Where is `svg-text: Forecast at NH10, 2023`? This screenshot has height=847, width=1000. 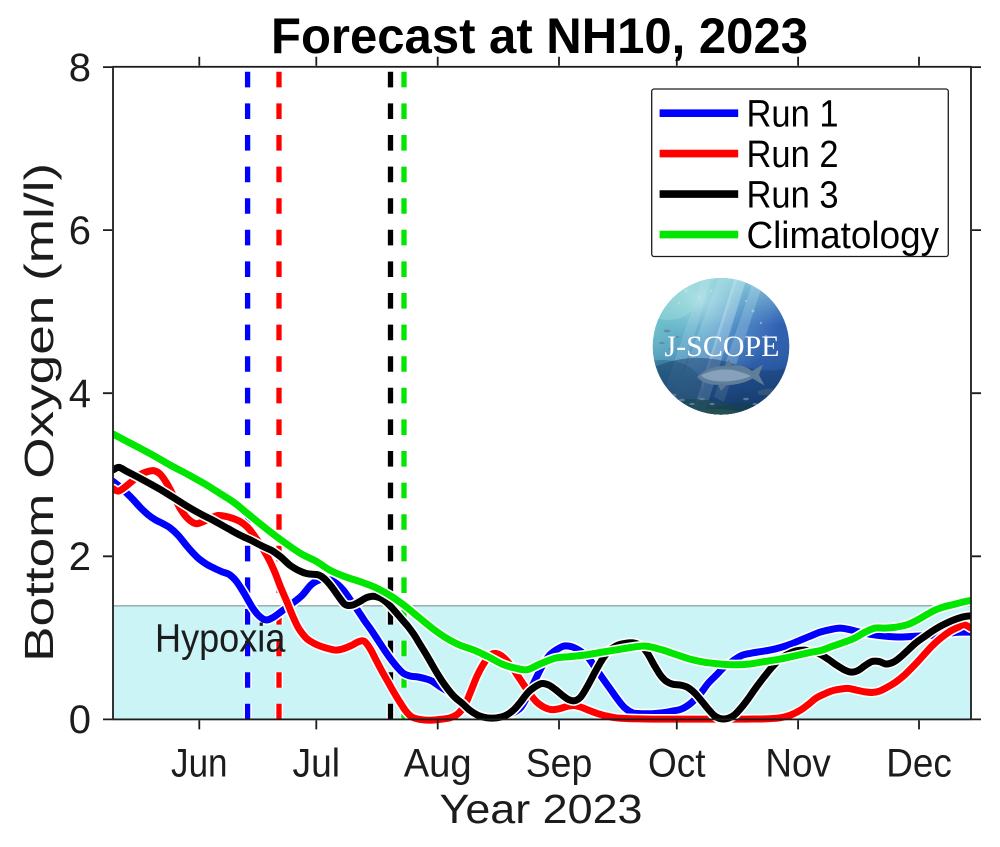 svg-text: Forecast at NH10, 2023 is located at coordinates (539, 36).